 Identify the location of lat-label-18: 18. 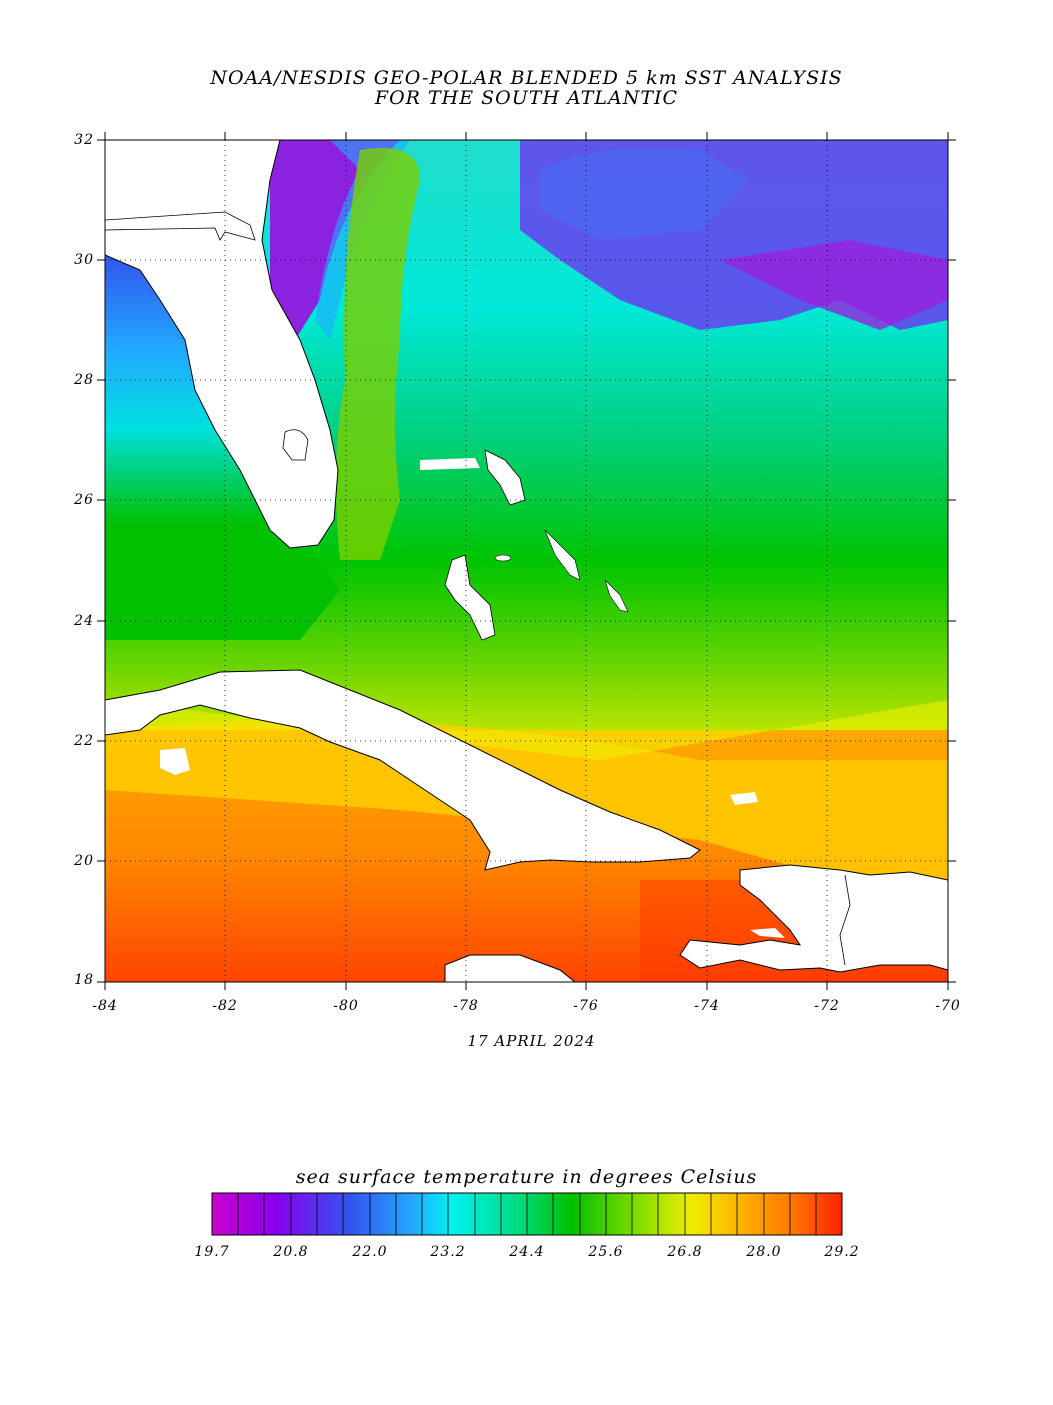
(84, 980).